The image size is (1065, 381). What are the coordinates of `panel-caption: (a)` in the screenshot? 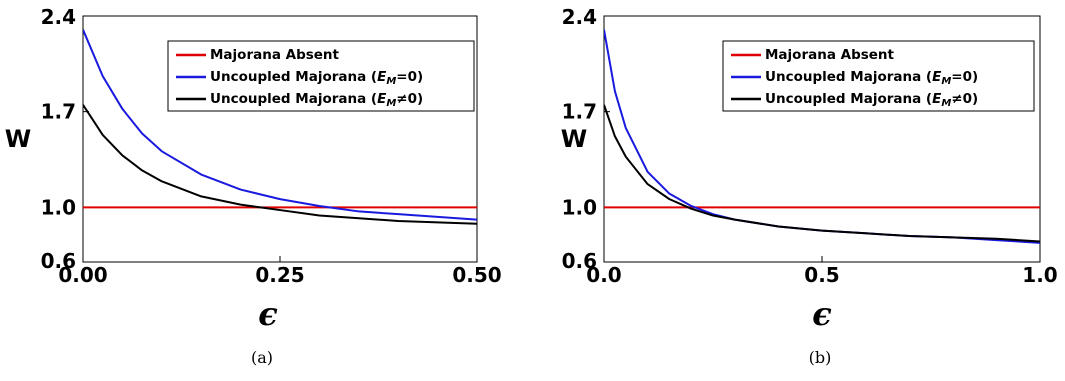 It's located at (262, 357).